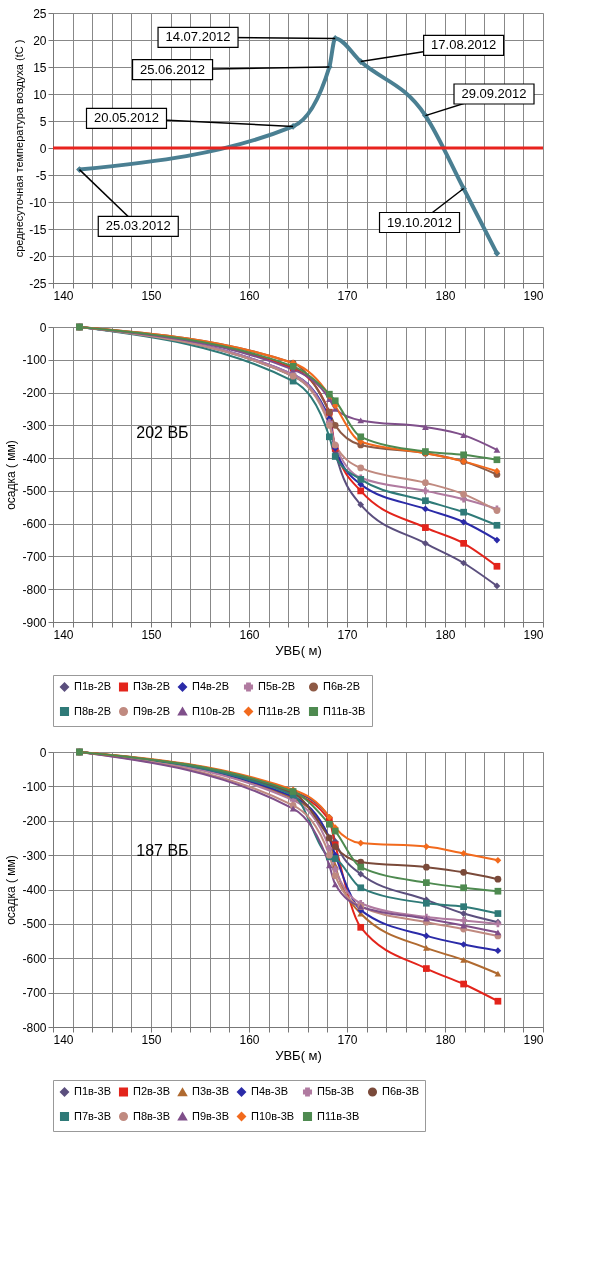  What do you see at coordinates (43, 121) in the screenshot?
I see `y-tick-label: 5` at bounding box center [43, 121].